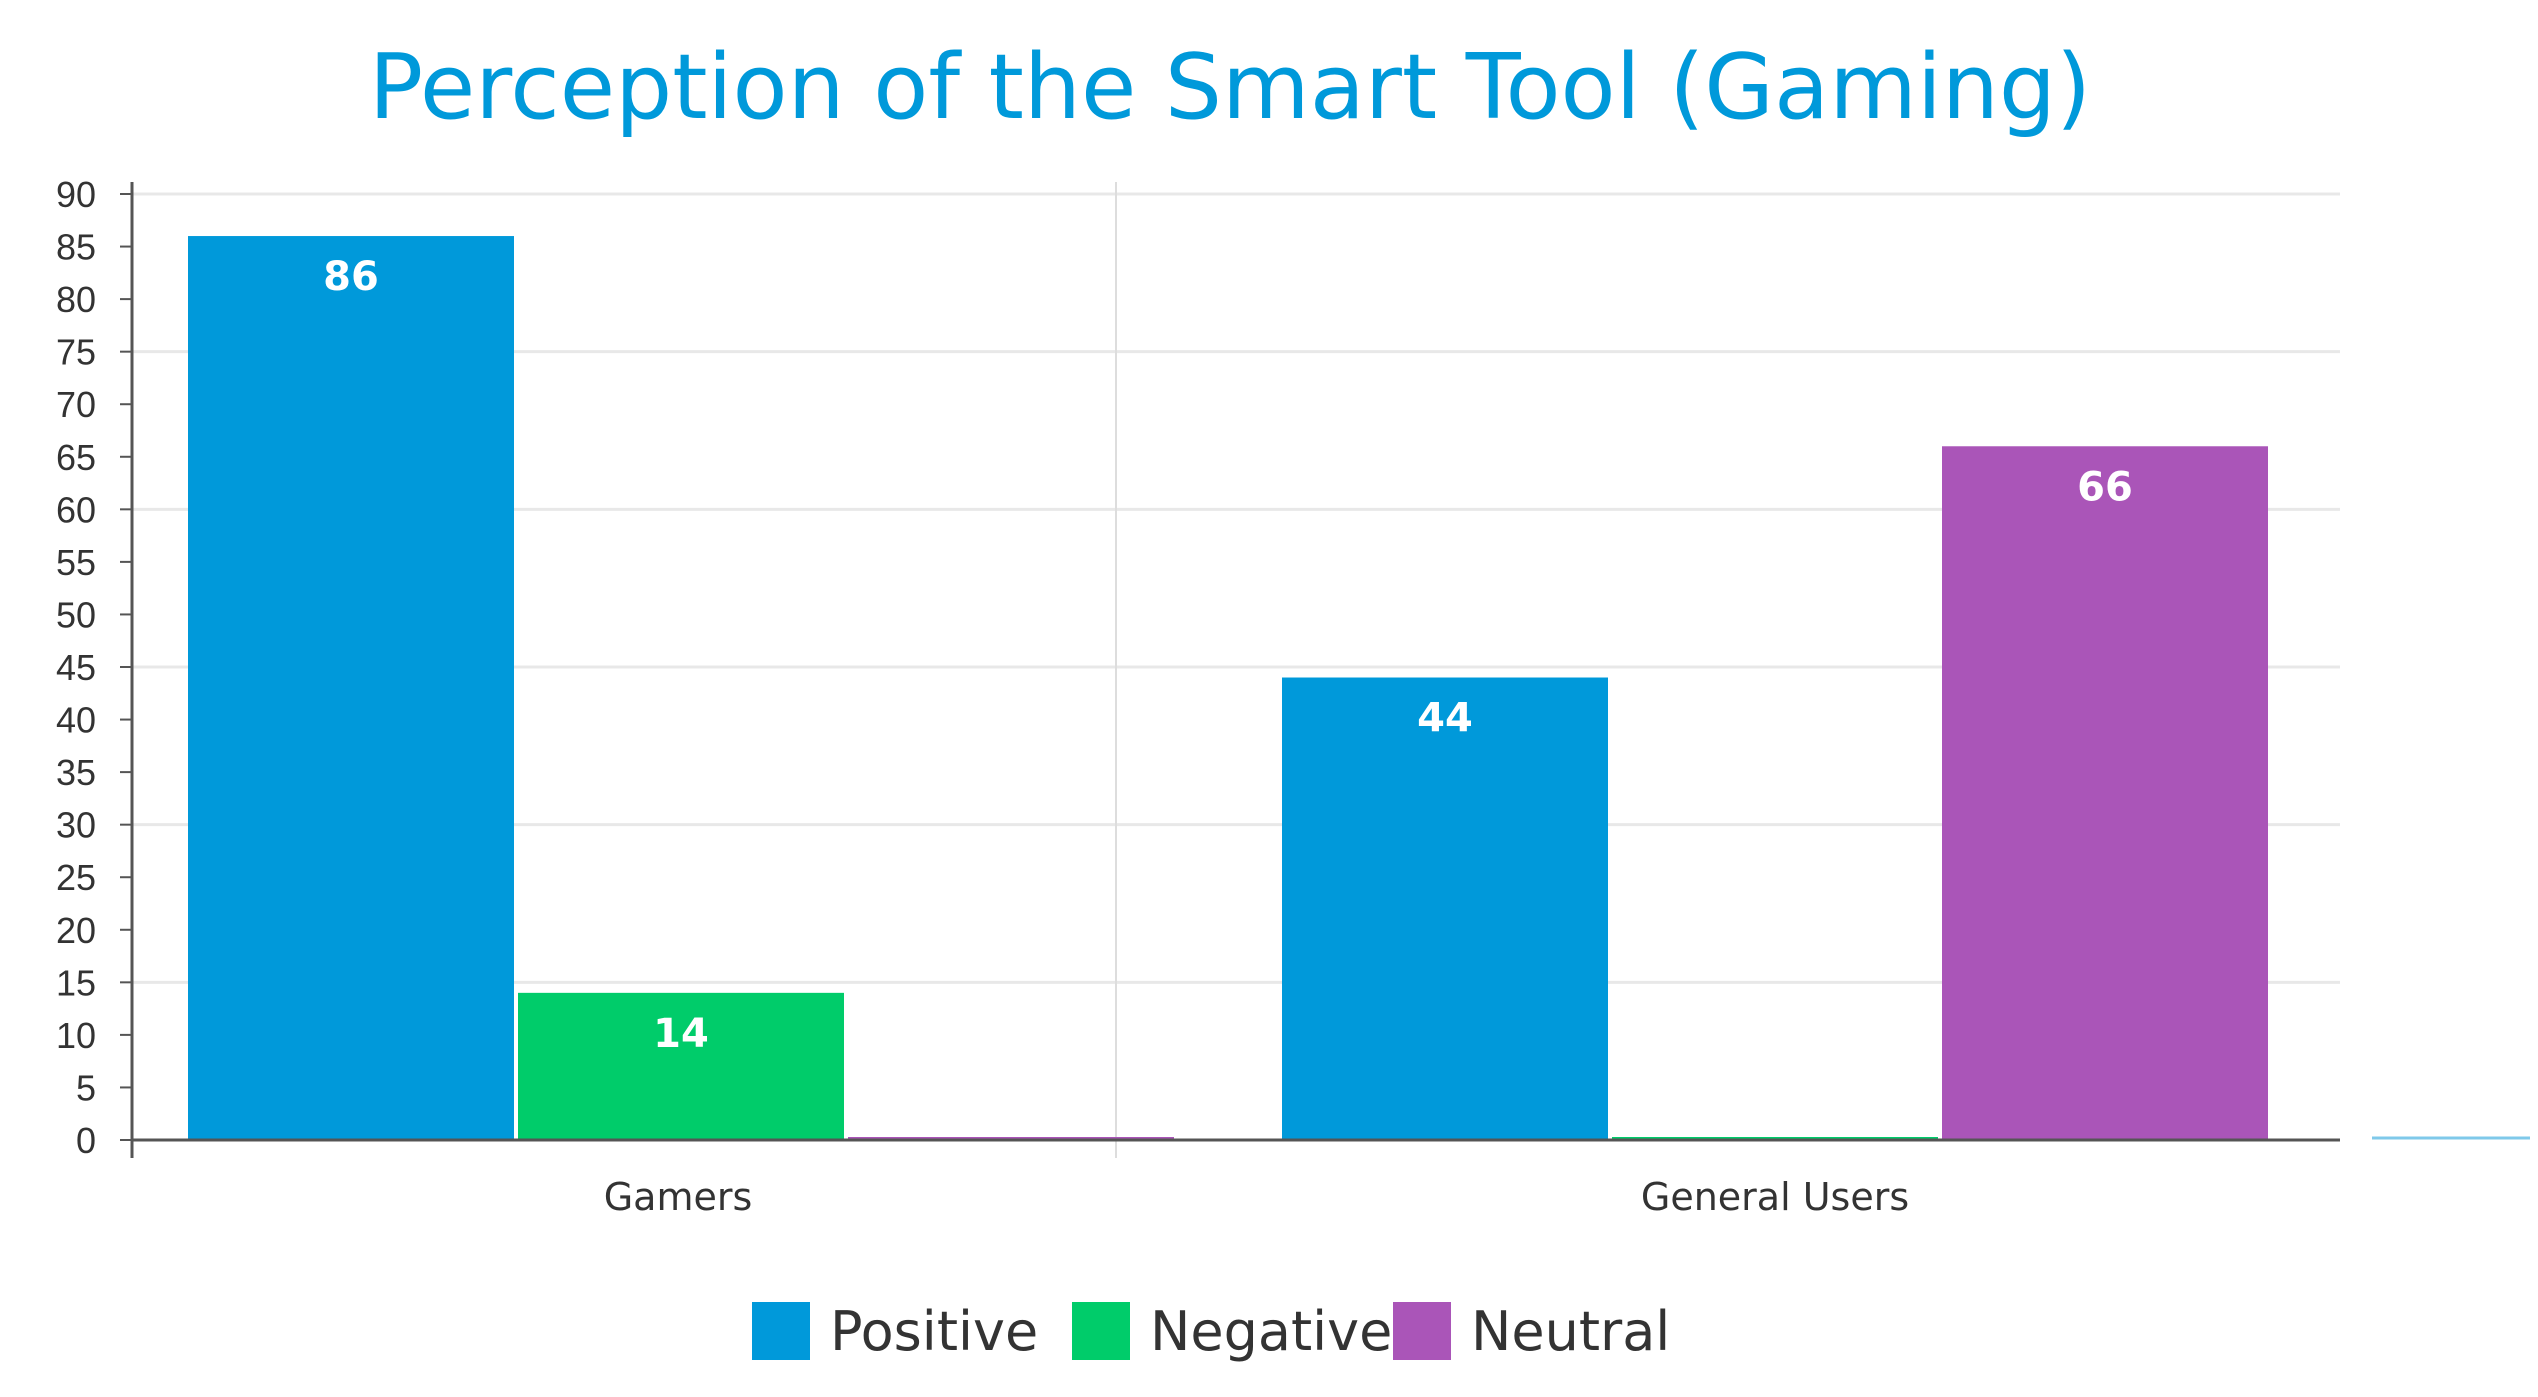  Describe the element at coordinates (681, 1034) in the screenshot. I see `data-label-negative-gamers: 14` at that location.